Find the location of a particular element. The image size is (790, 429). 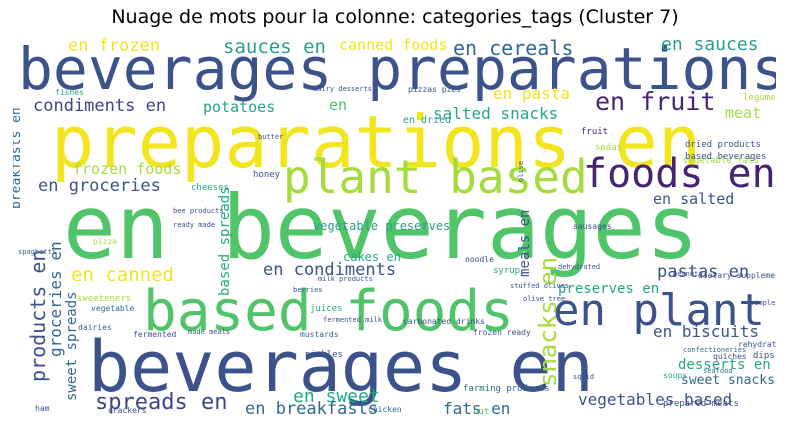

cloud-word: foods en is located at coordinates (679, 174).